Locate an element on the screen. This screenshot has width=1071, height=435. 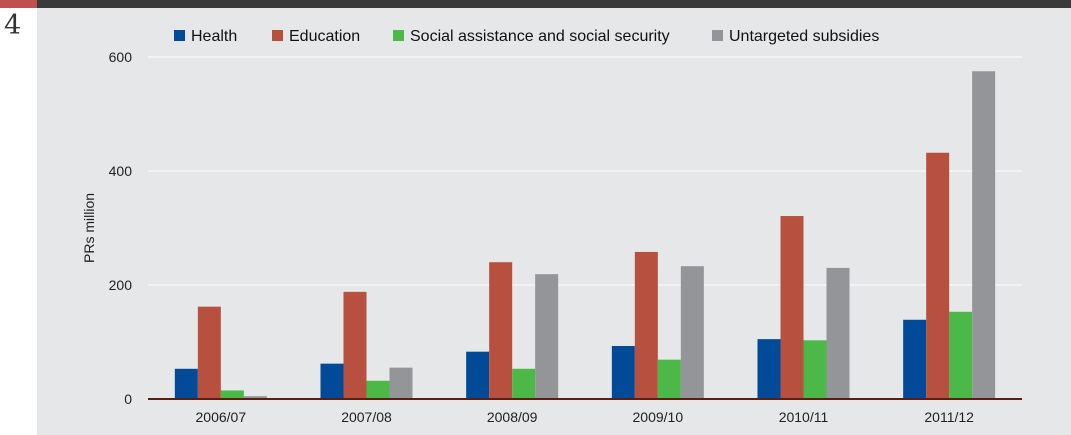
page-number: 4 is located at coordinates (13, 25).